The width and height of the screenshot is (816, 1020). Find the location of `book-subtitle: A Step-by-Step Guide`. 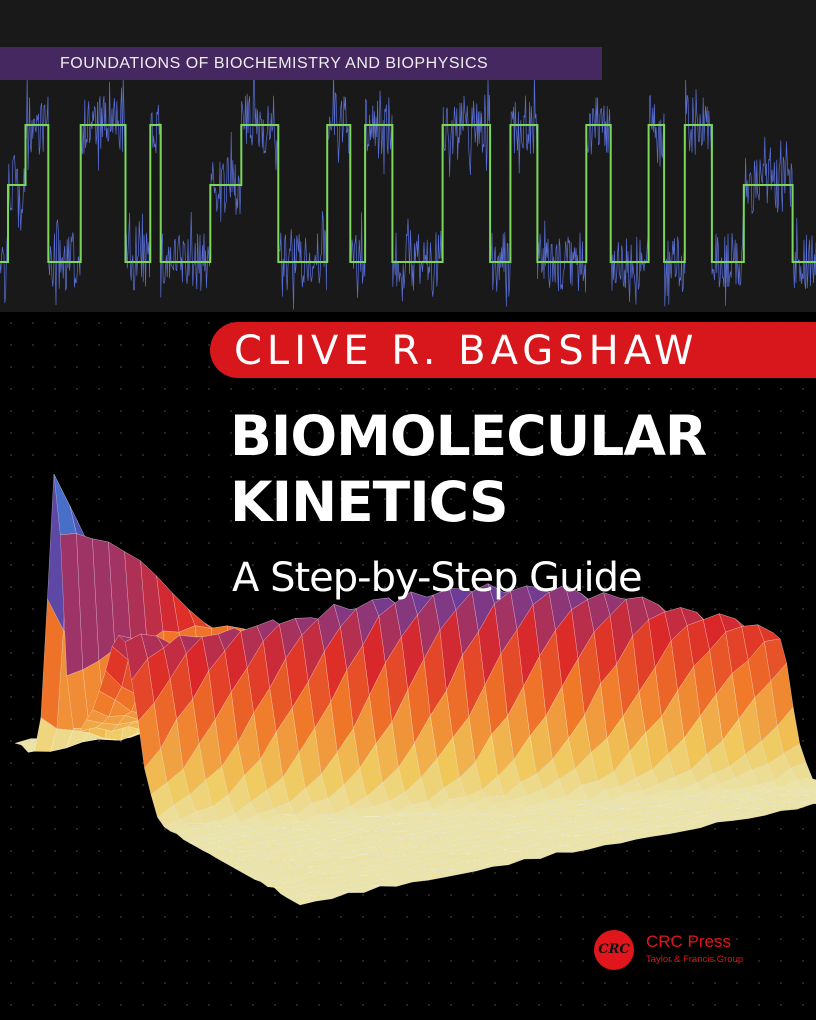

book-subtitle: A Step-by-Step Guide is located at coordinates (437, 578).